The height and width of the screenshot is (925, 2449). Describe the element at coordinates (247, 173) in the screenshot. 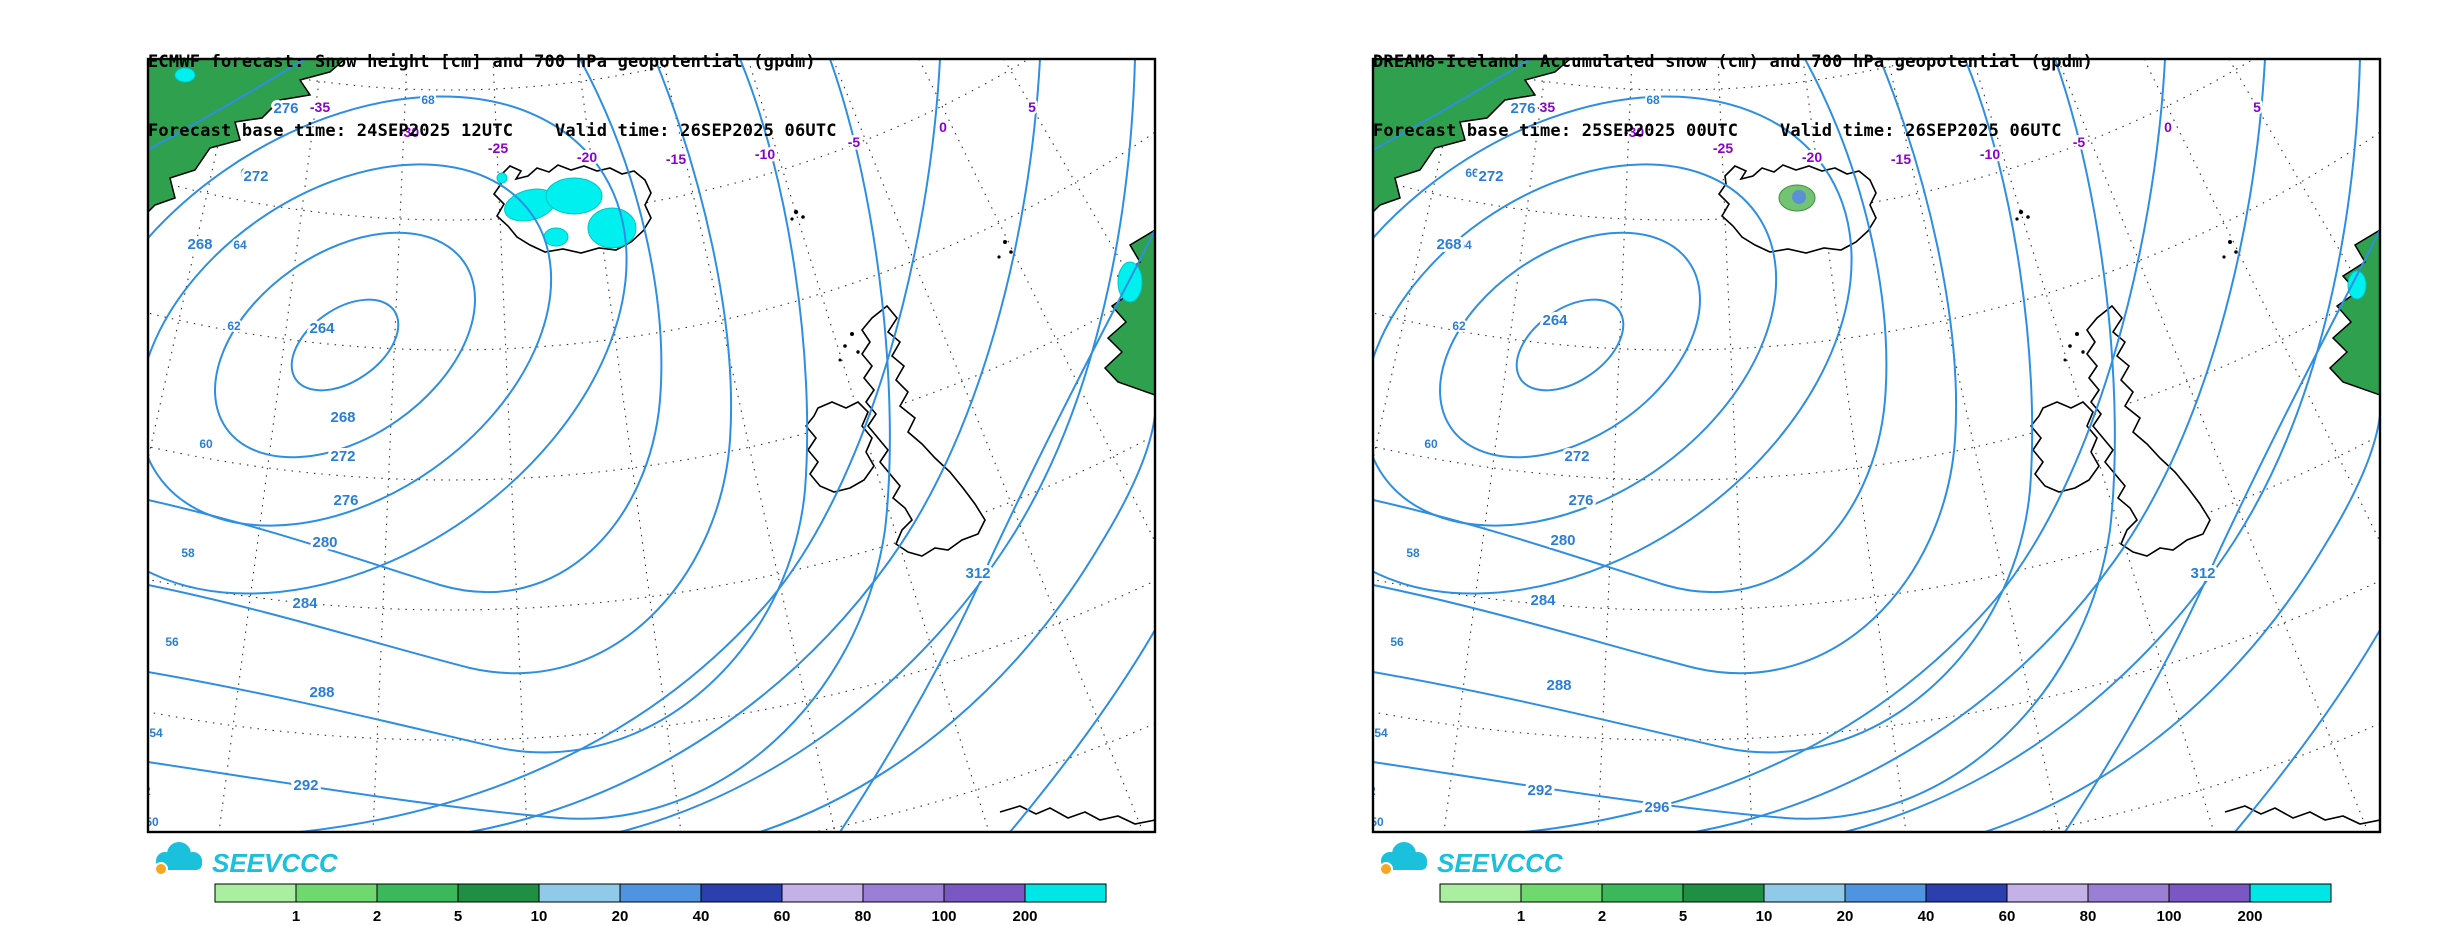

I see `lat-label: 66` at that location.